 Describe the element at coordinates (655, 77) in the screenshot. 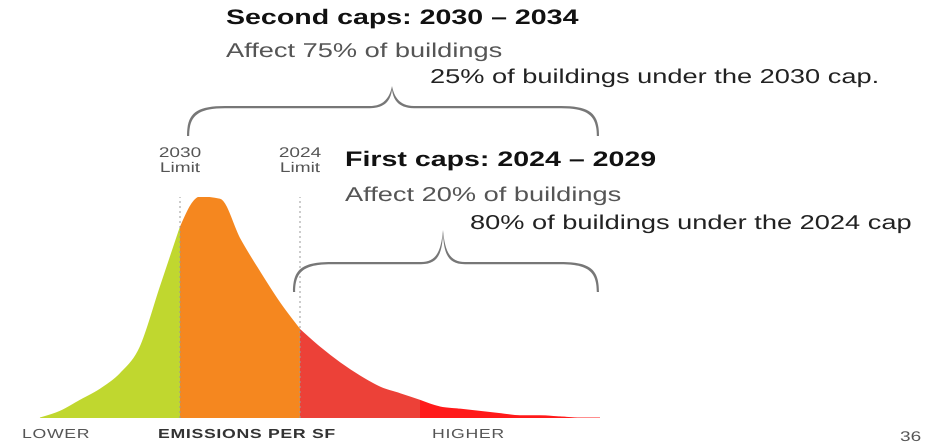

I see `text: 25% of buildings under the 2030 cap.` at that location.